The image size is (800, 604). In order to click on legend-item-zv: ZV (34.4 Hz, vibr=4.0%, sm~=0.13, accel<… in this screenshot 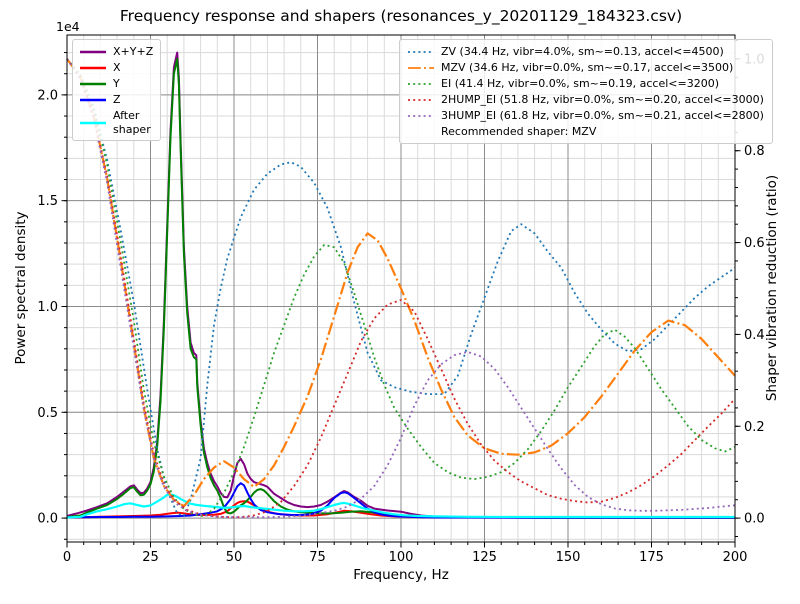, I will do `click(586, 52)`.